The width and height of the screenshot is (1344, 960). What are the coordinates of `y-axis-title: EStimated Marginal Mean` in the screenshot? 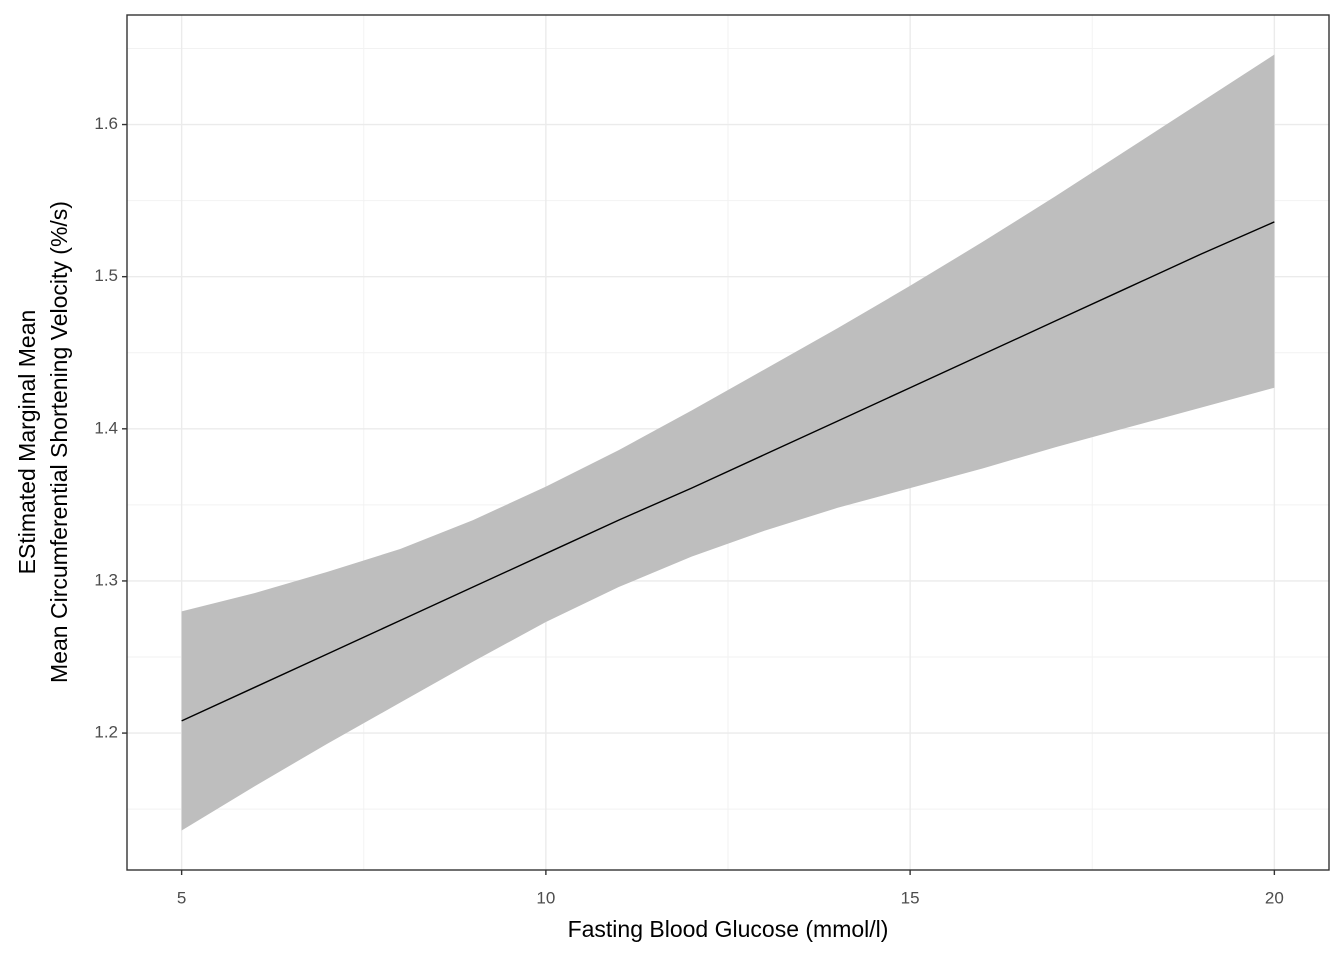 It's located at (27, 442).